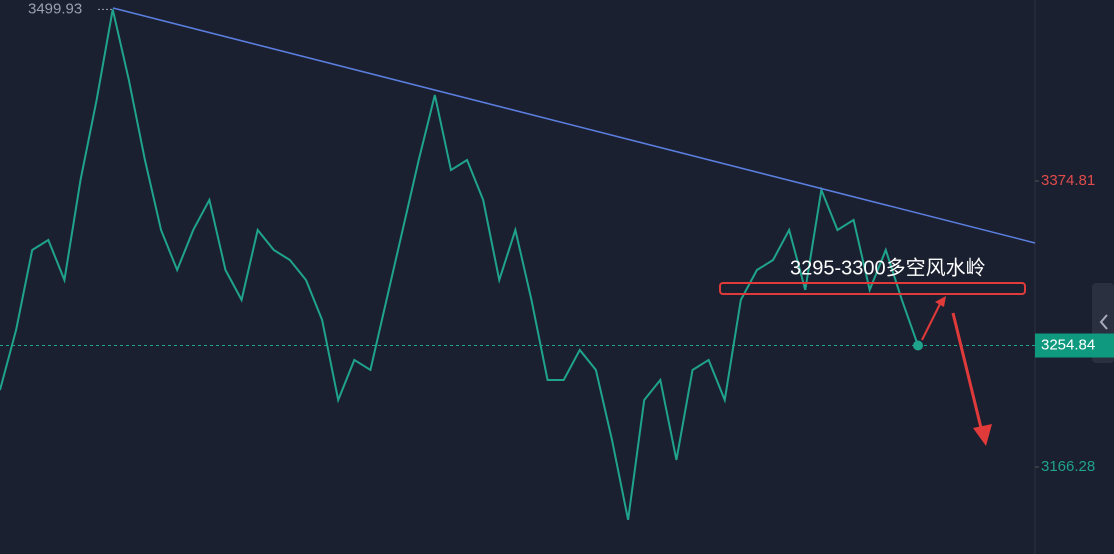  What do you see at coordinates (1103, 322) in the screenshot?
I see `collapse-icon` at bounding box center [1103, 322].